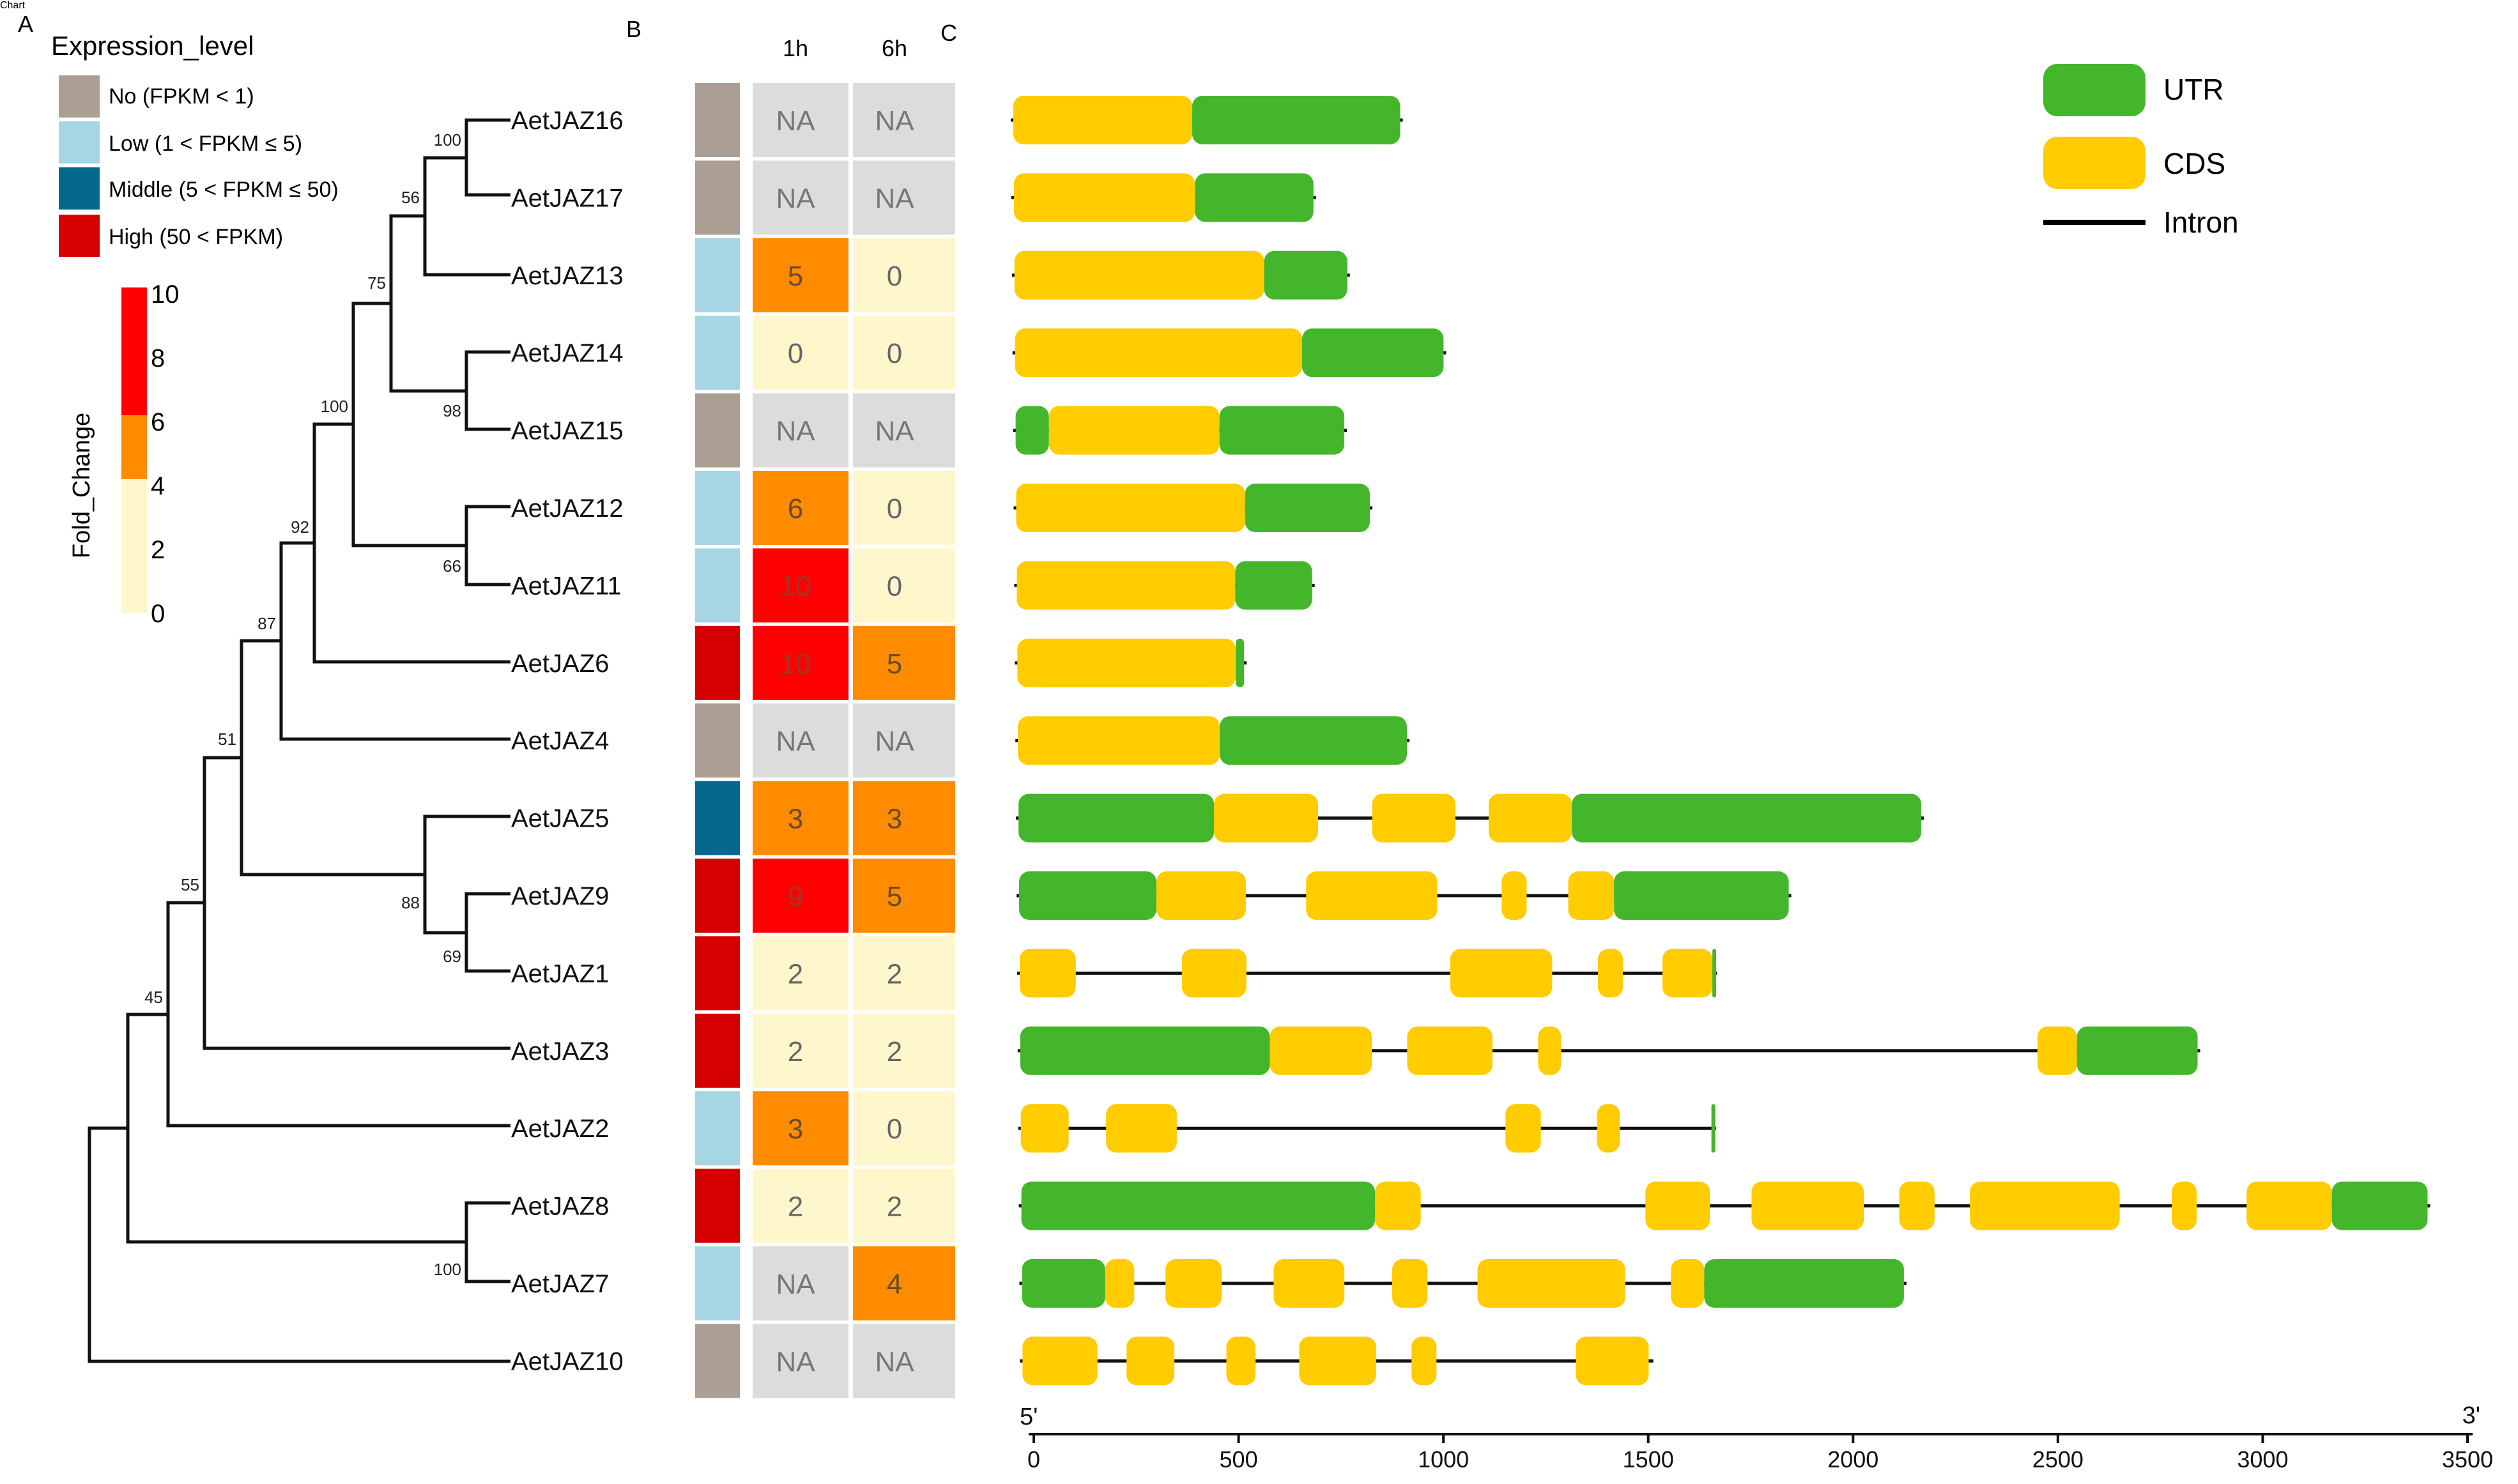 This screenshot has height=1484, width=2518. What do you see at coordinates (894, 48) in the screenshot?
I see `heatmap-col-6h: 6h` at bounding box center [894, 48].